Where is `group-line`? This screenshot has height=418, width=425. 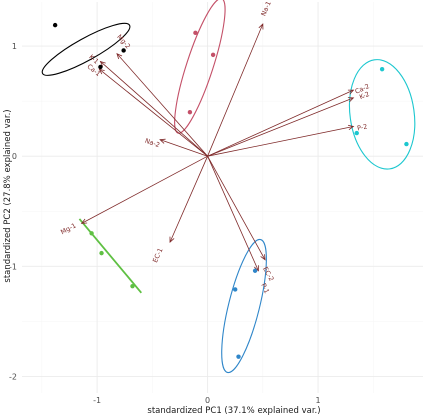
group-line is located at coordinates (110, 256).